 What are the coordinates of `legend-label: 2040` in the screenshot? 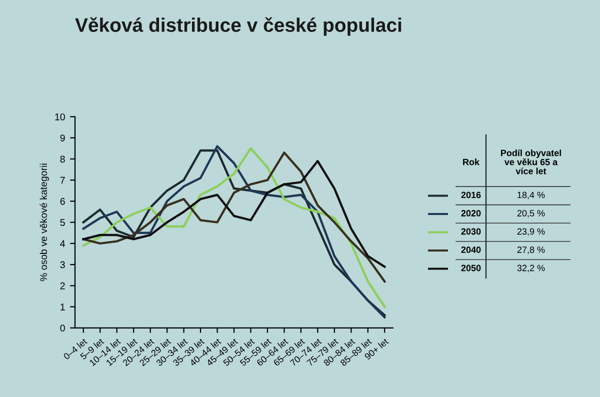 It's located at (471, 249).